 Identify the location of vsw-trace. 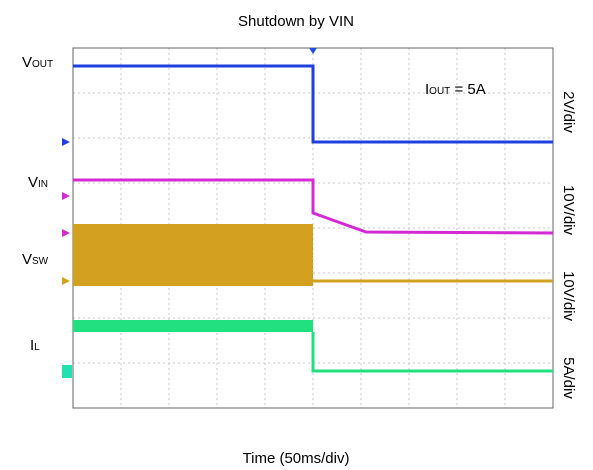
(193, 255).